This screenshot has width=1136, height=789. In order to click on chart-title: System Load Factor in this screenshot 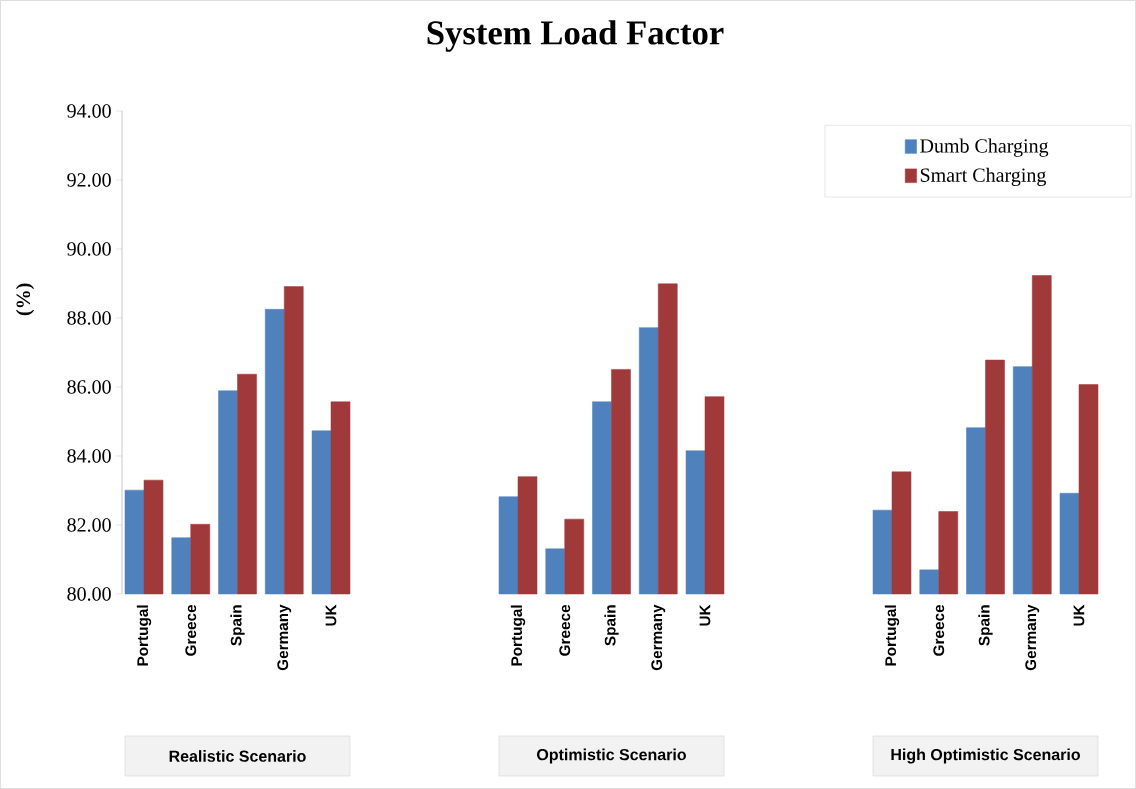, I will do `click(575, 36)`.